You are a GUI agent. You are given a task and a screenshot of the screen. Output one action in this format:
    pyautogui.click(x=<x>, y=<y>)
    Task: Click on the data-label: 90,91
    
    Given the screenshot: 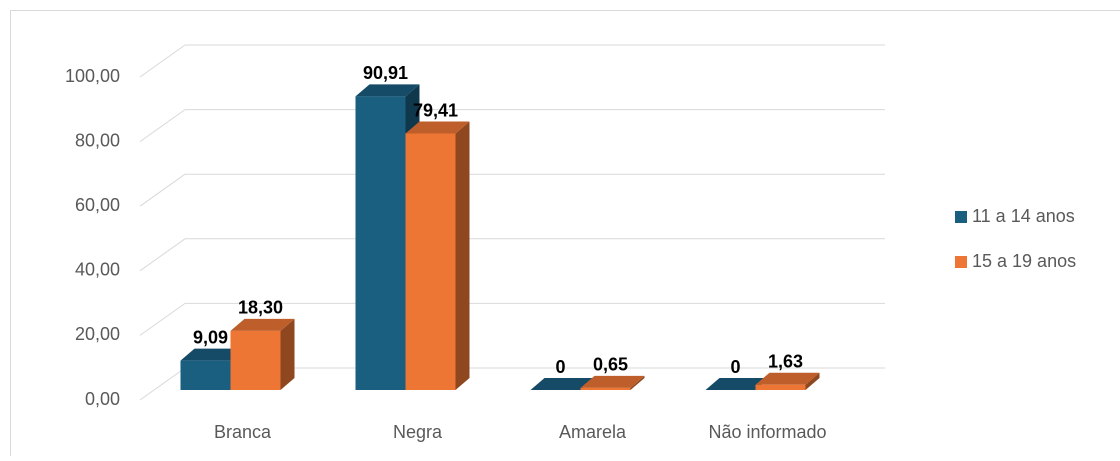 What is the action you would take?
    pyautogui.click(x=385, y=73)
    